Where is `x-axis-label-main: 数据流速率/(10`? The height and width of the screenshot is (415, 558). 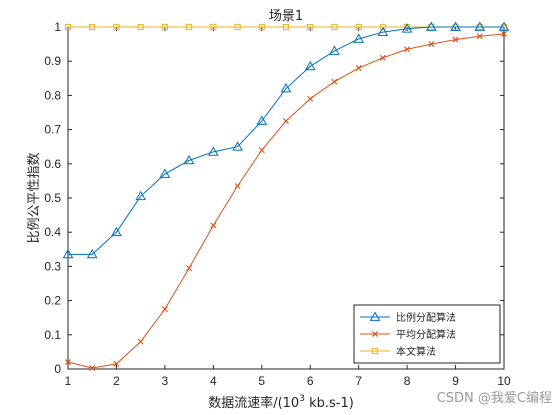 x-axis-label-main: 数据流速率/(10 is located at coordinates (253, 403).